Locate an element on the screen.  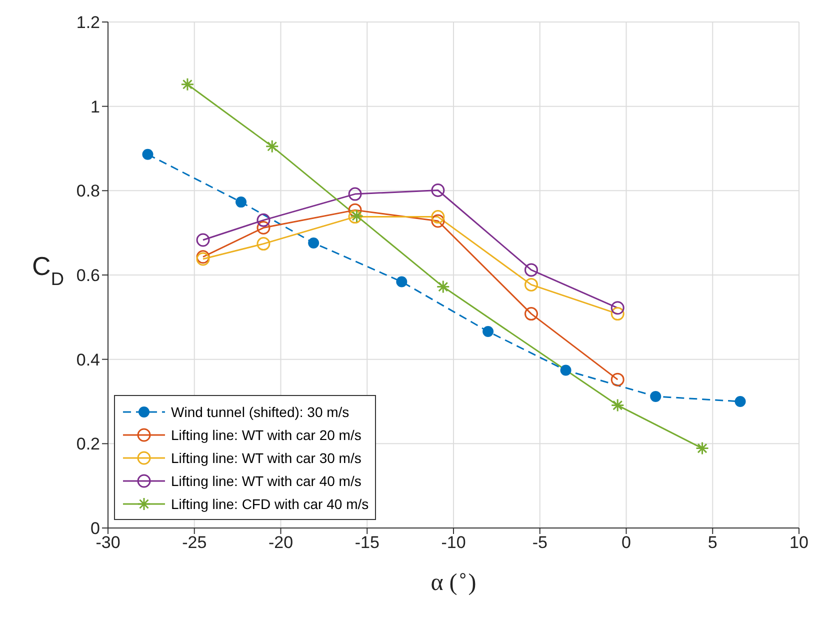
legend-label: Wind tunnel (shifted): 30 m/s is located at coordinates (260, 412).